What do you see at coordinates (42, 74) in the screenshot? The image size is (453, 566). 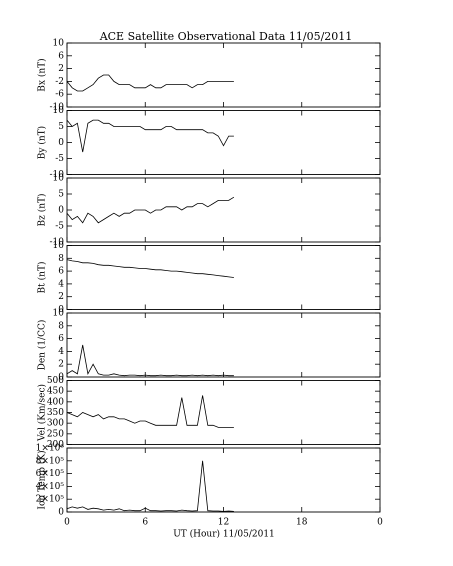 I see `y-axis-label: Bx (nT)` at bounding box center [42, 74].